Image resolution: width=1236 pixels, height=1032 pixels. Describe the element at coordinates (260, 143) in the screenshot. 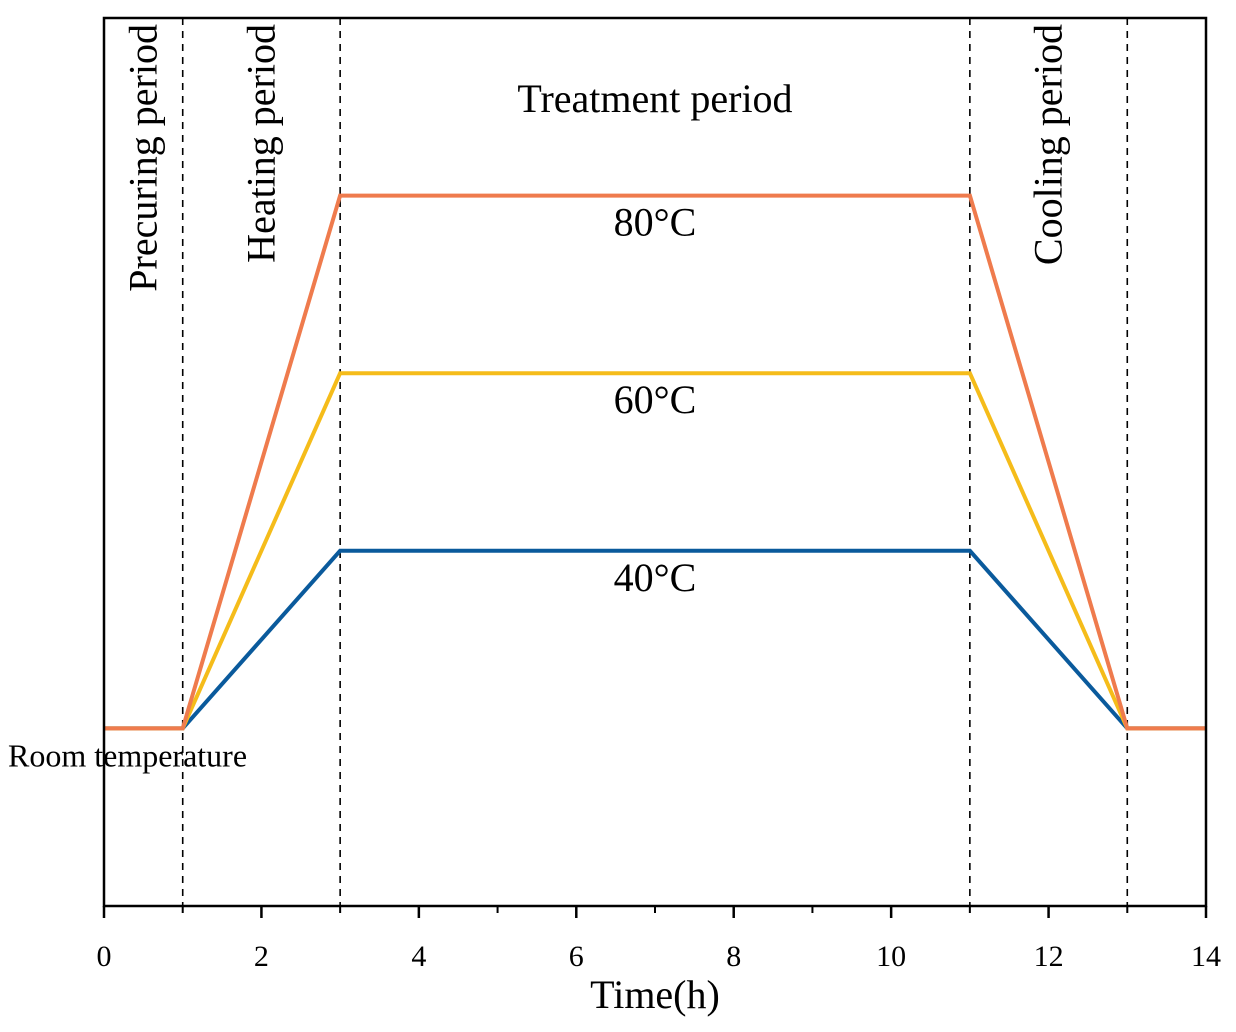

I see `phase-label-vertical: Heating period` at that location.